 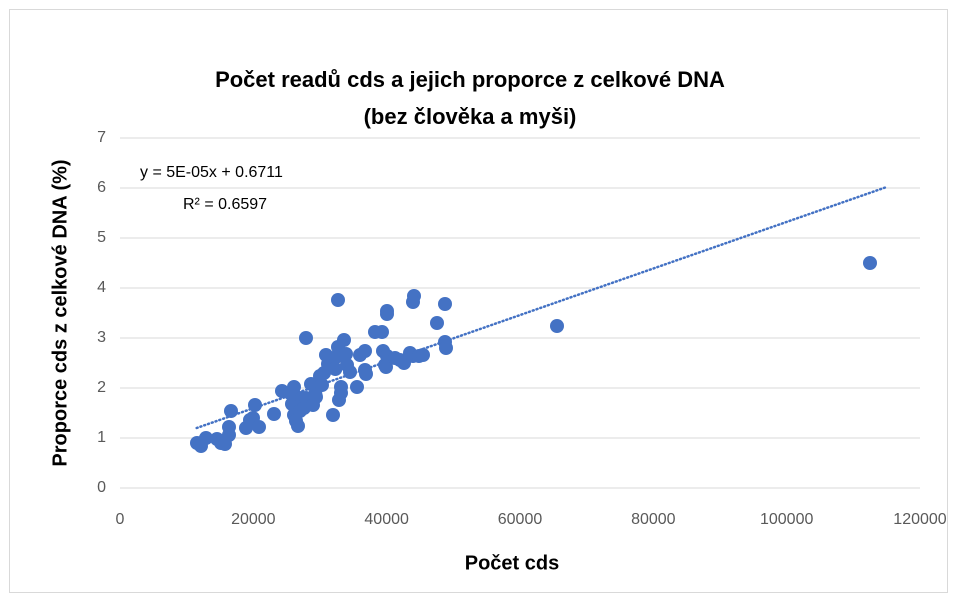 What do you see at coordinates (653, 519) in the screenshot?
I see `x-tick-label: 80000` at bounding box center [653, 519].